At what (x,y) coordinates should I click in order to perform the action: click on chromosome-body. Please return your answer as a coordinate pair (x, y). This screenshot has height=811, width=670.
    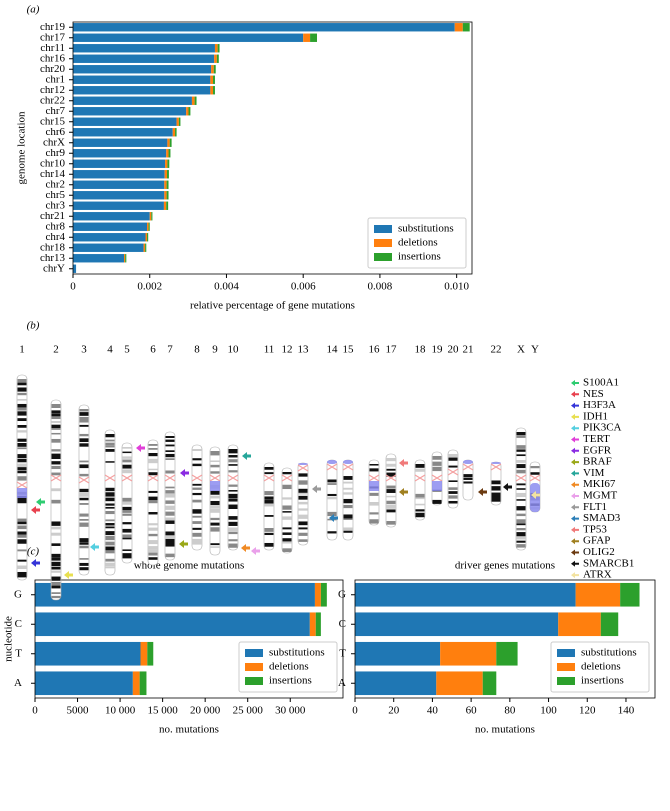
    Looking at the image, I should click on (287, 510).